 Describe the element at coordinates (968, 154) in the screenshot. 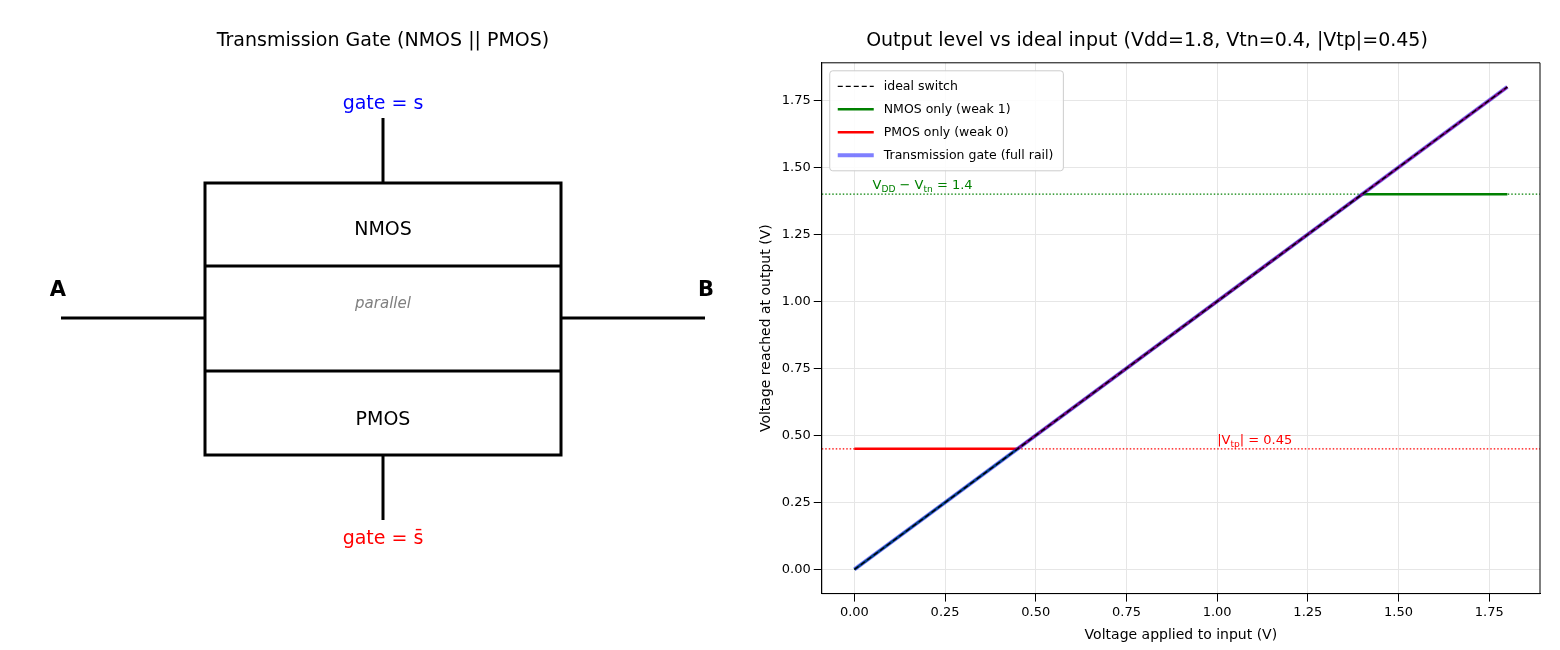

I see `legend-label: Transmission gate (full rail)` at that location.